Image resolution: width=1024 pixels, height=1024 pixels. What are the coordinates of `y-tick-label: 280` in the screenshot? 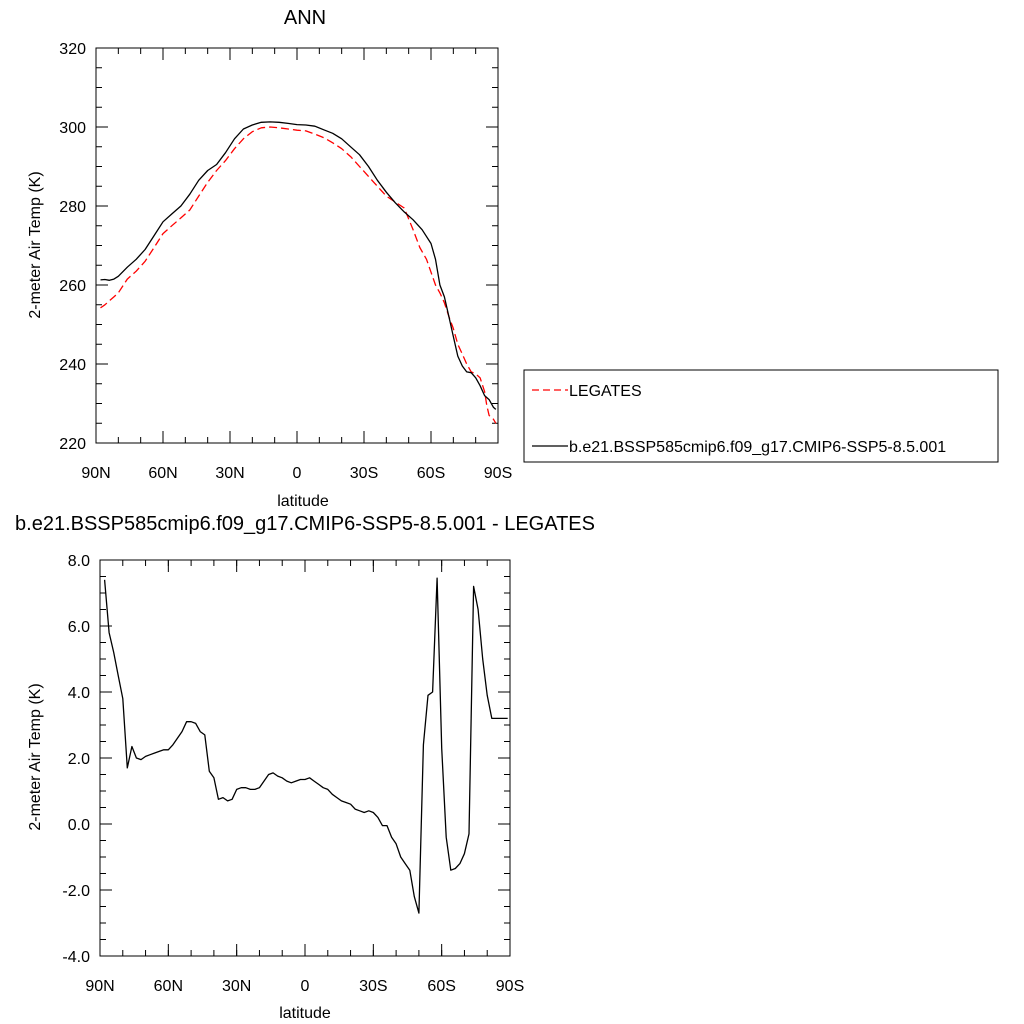 It's located at (72, 207).